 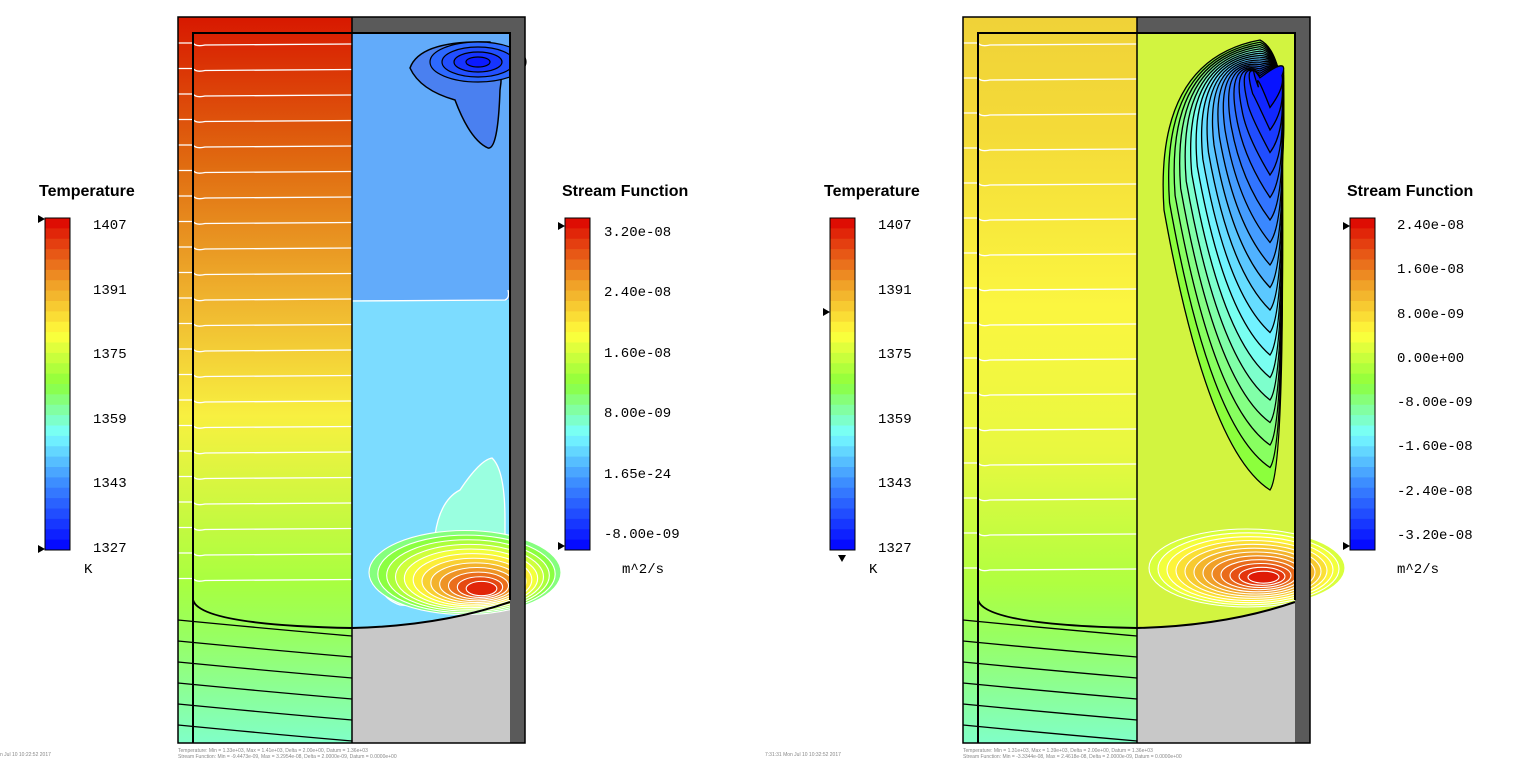 I want to click on stream-min-marker, so click(x=561, y=546).